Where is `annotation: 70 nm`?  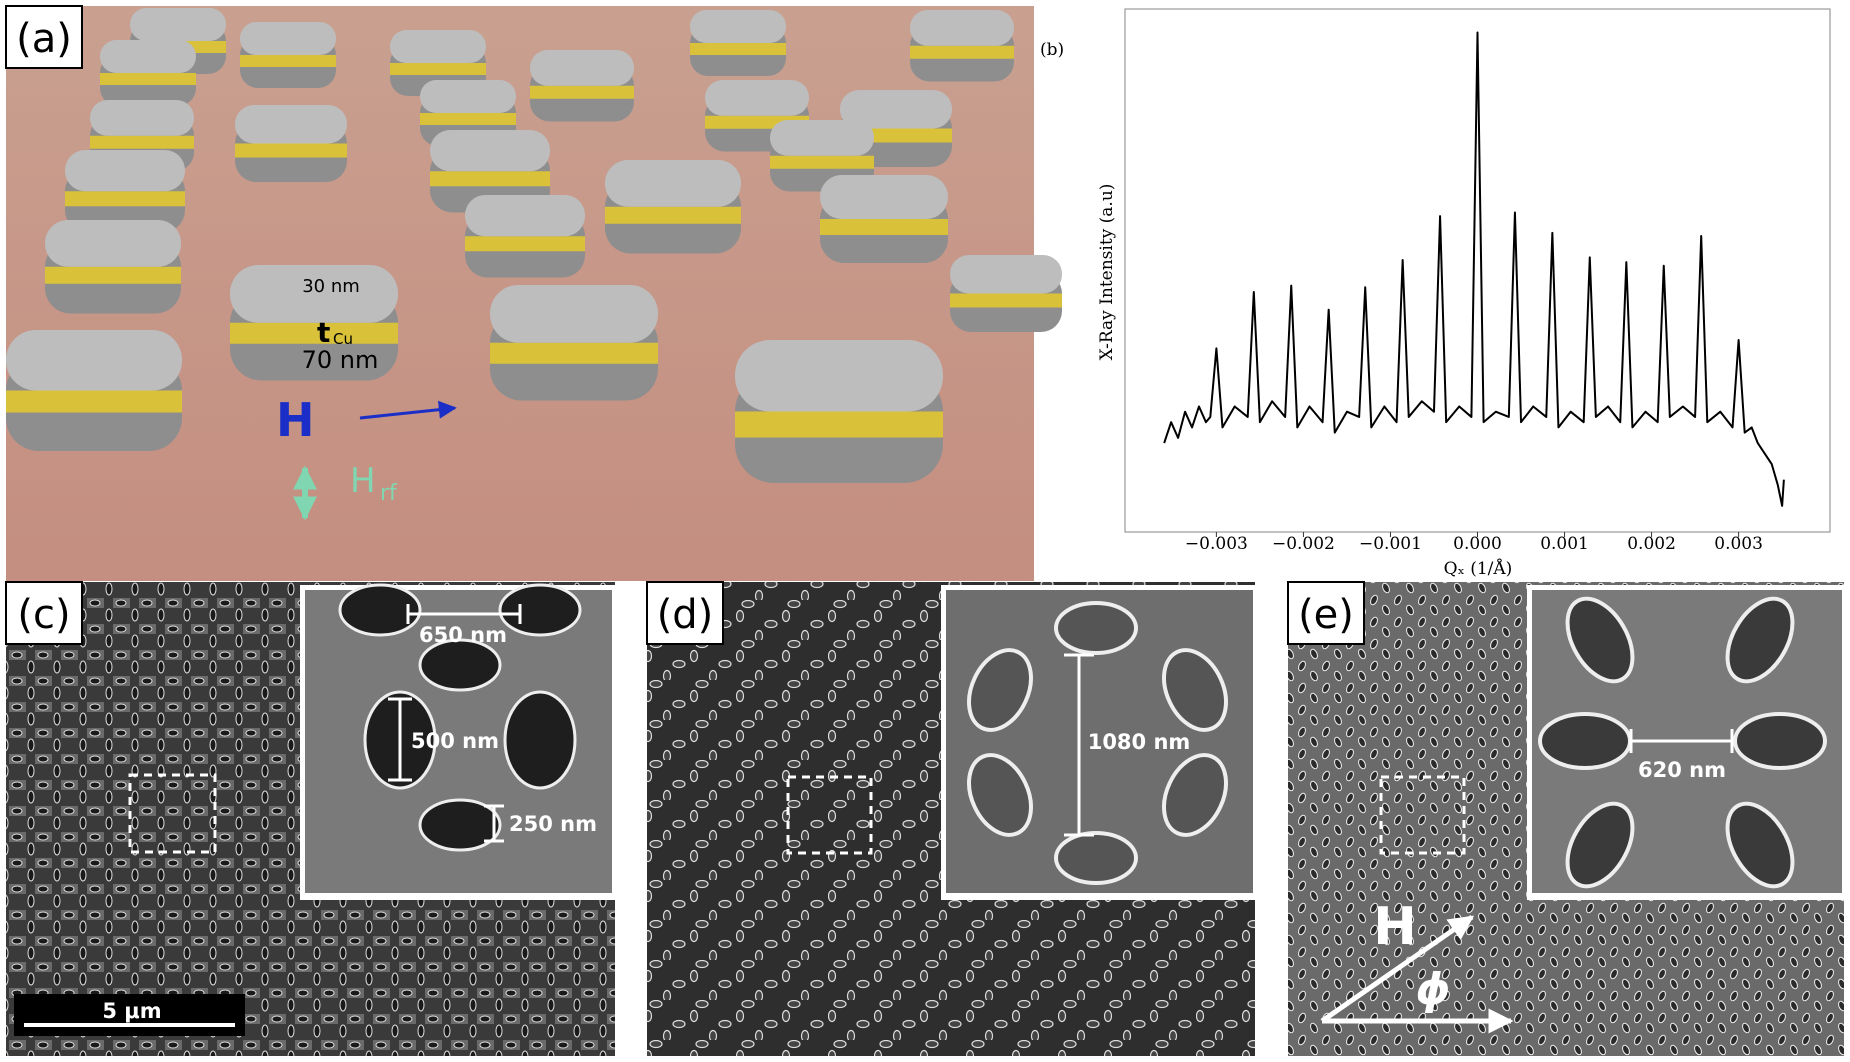
annotation: 70 nm is located at coordinates (340, 360).